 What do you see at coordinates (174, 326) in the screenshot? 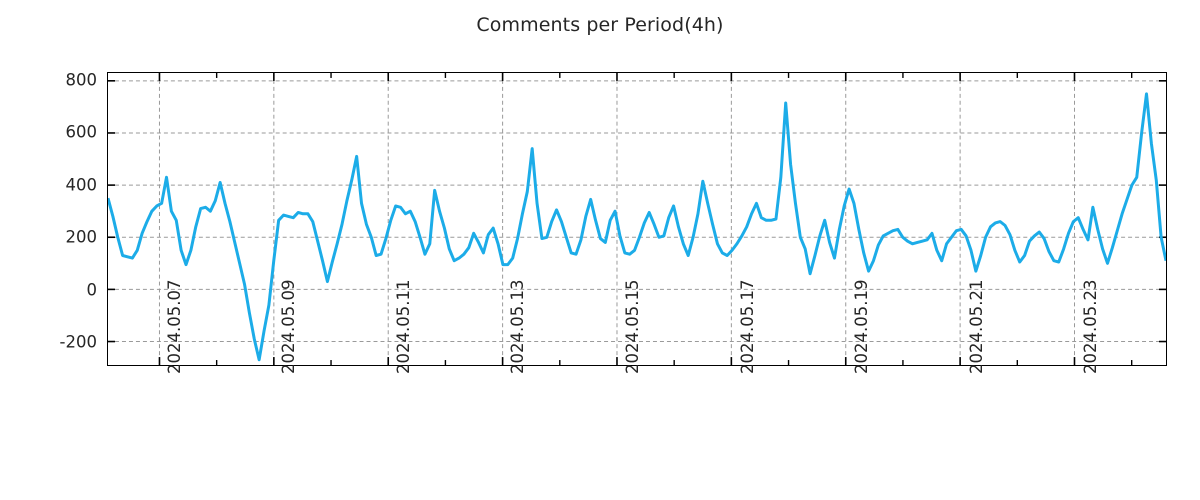
I see `x-axis-tick-label: 2024.05.07` at bounding box center [174, 326].